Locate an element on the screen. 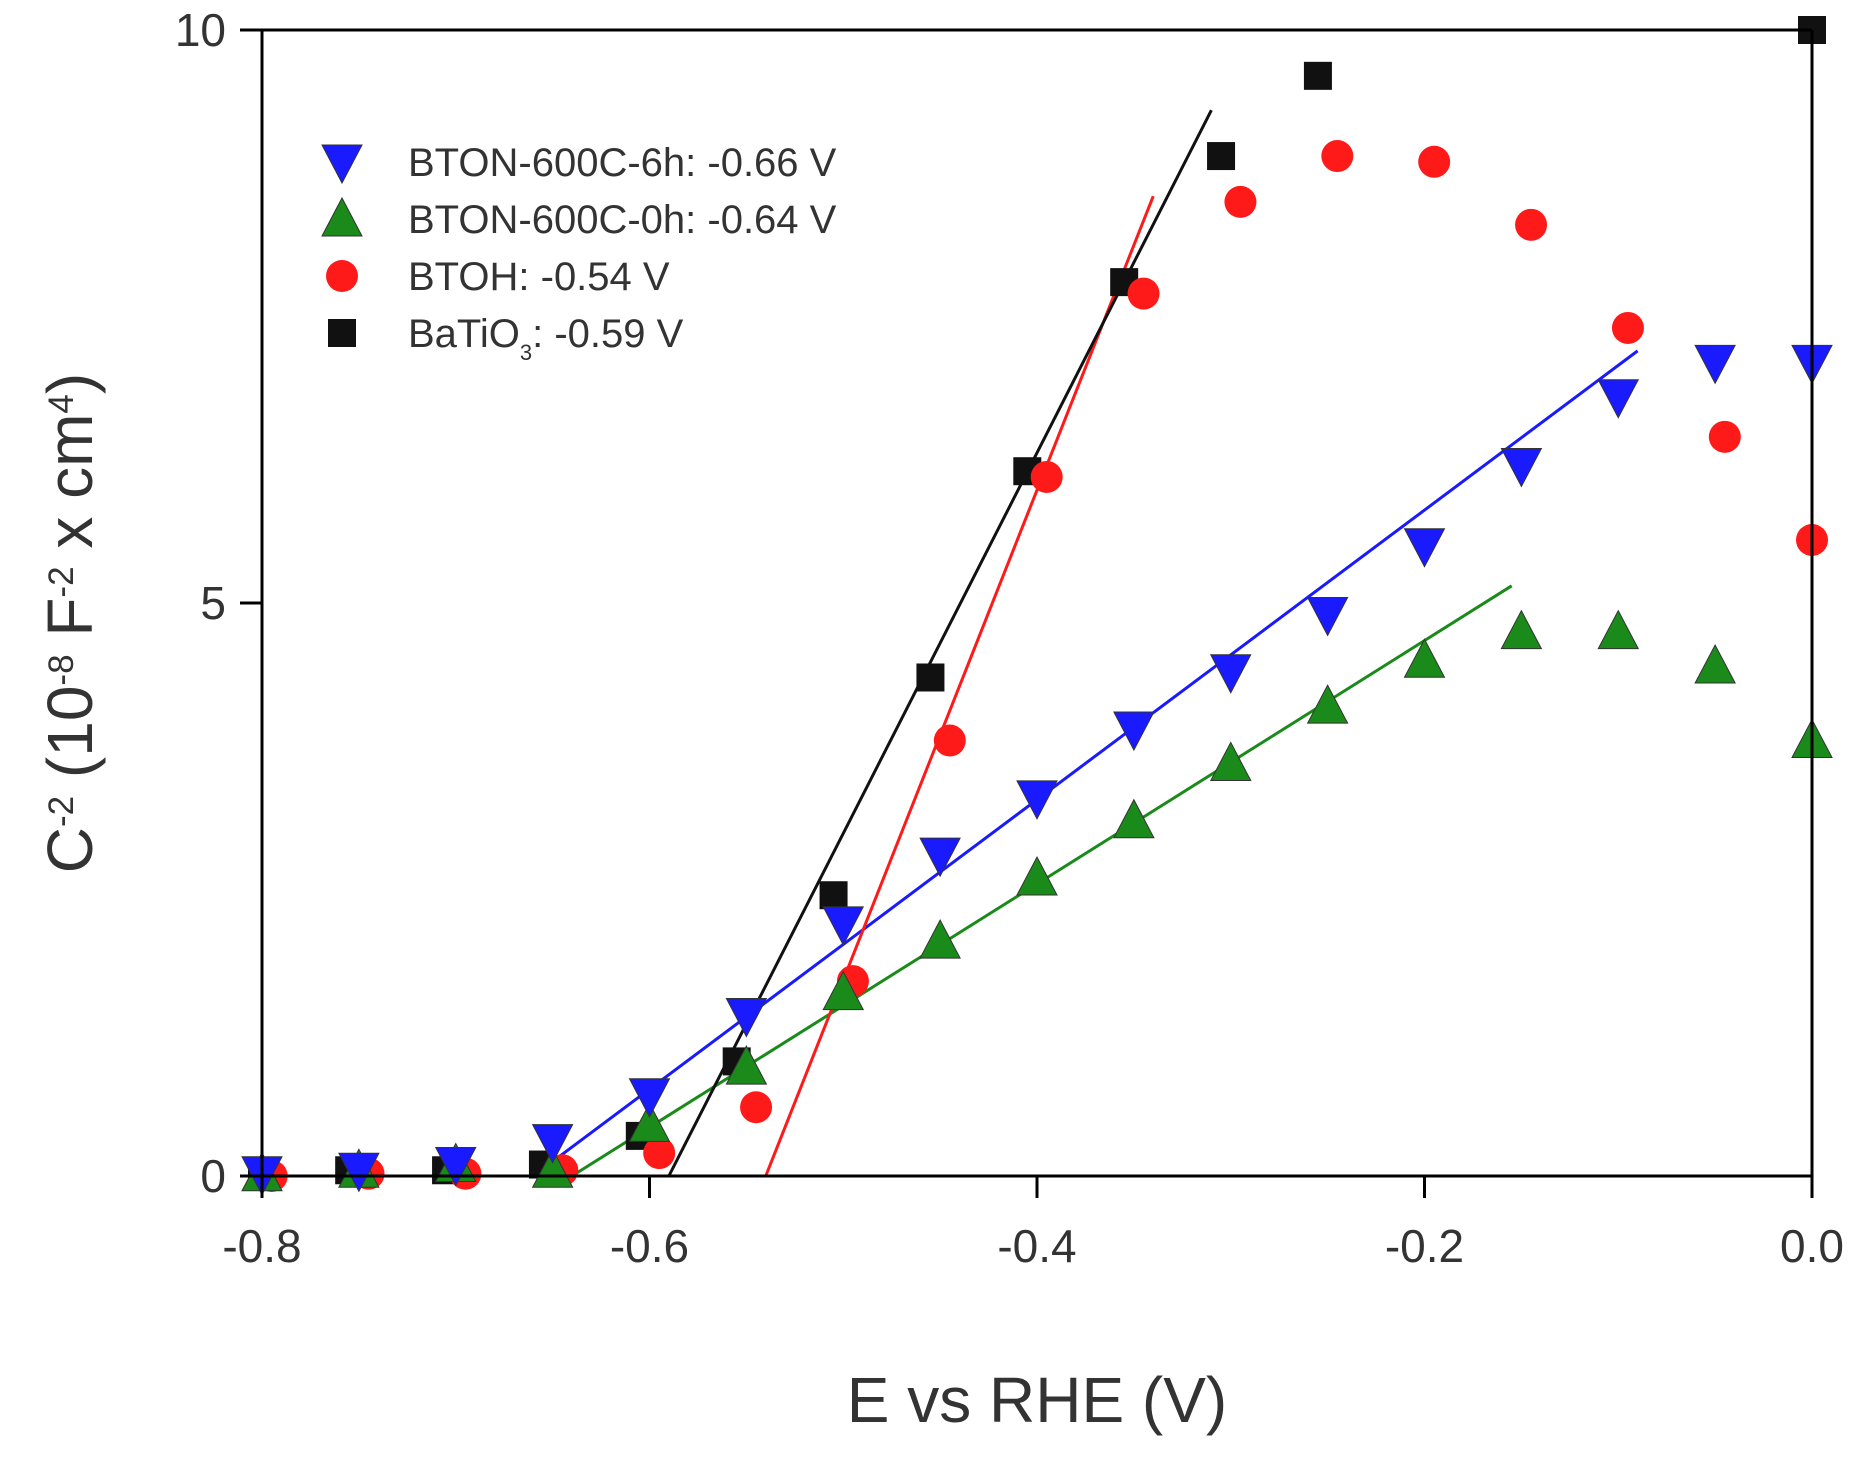 This screenshot has width=1864, height=1463. legend-label-bton-600c-0h: BTON-600C-0h: -0.64 V is located at coordinates (622, 220).